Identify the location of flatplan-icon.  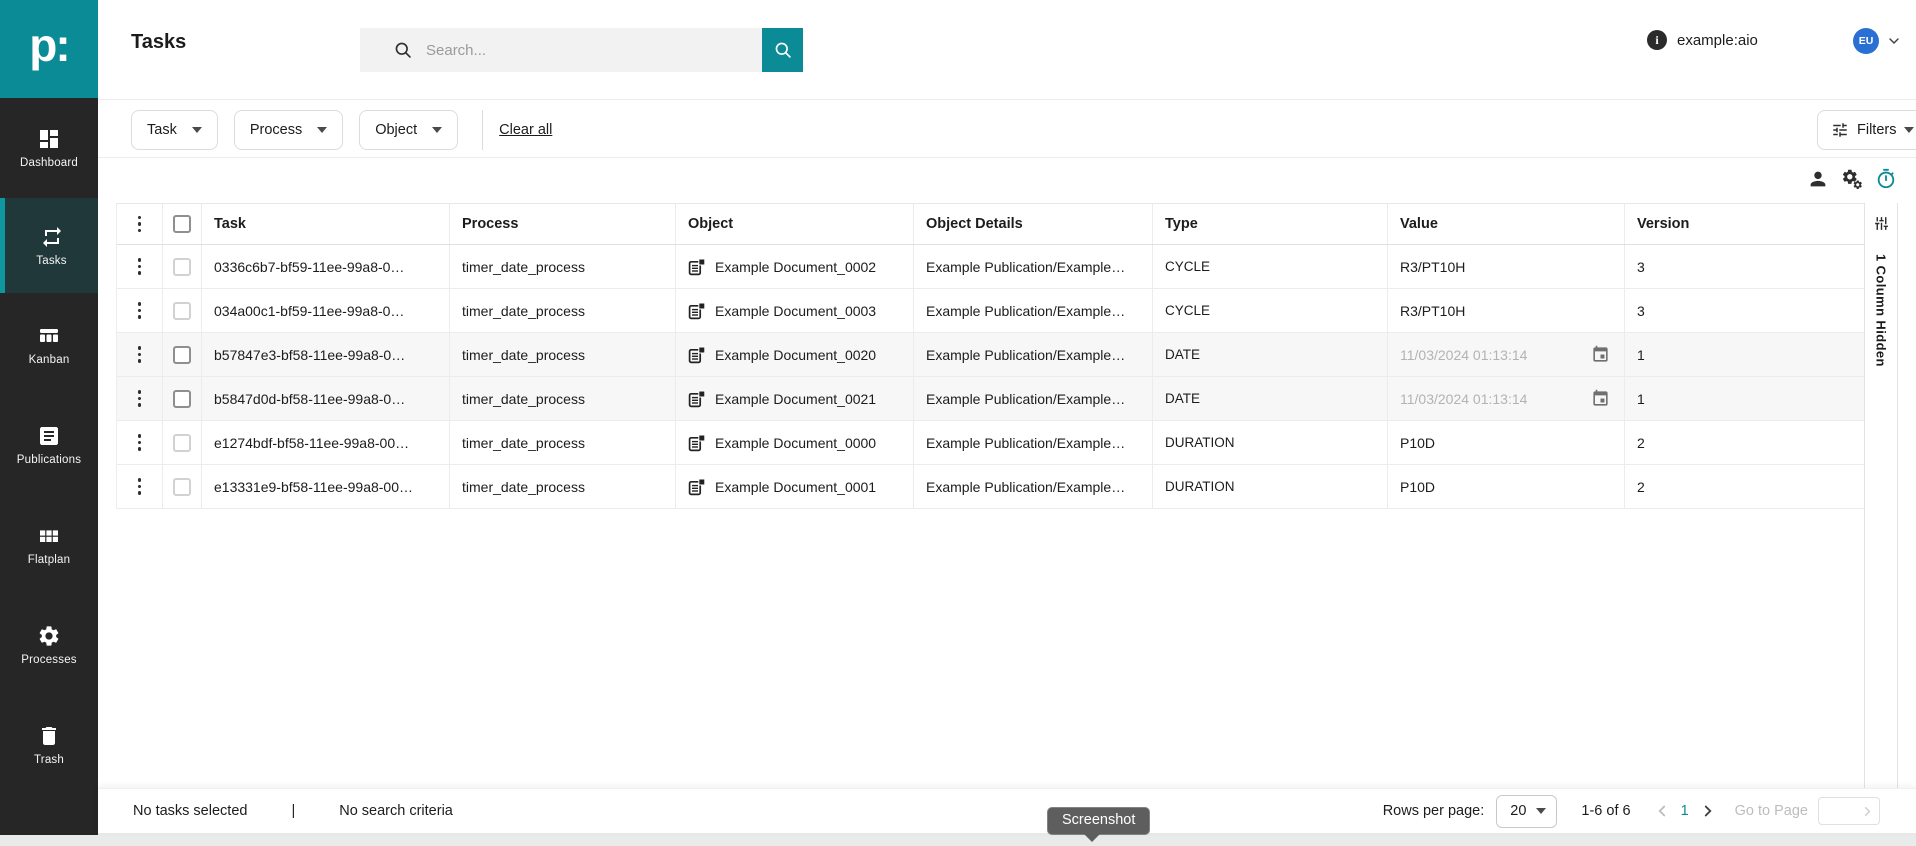
(49, 536).